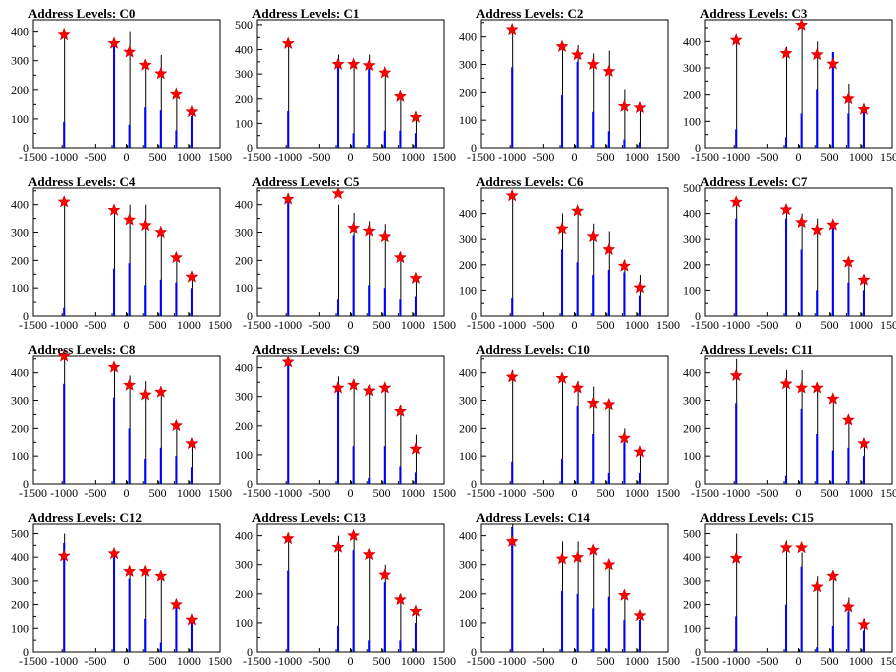 This screenshot has width=896, height=672. What do you see at coordinates (533, 517) in the screenshot?
I see `chart-title: Address Levels: C14` at bounding box center [533, 517].